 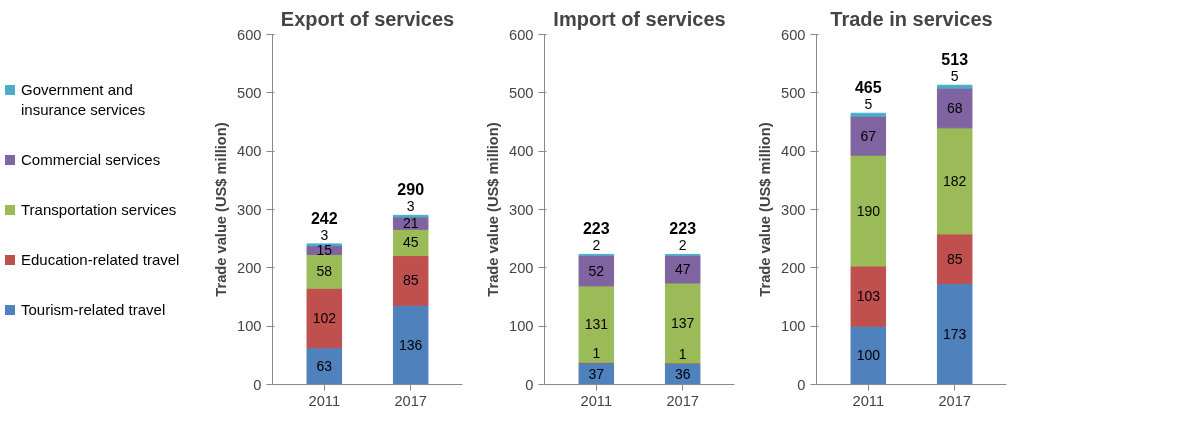 I want to click on data-label: 103, so click(x=868, y=296).